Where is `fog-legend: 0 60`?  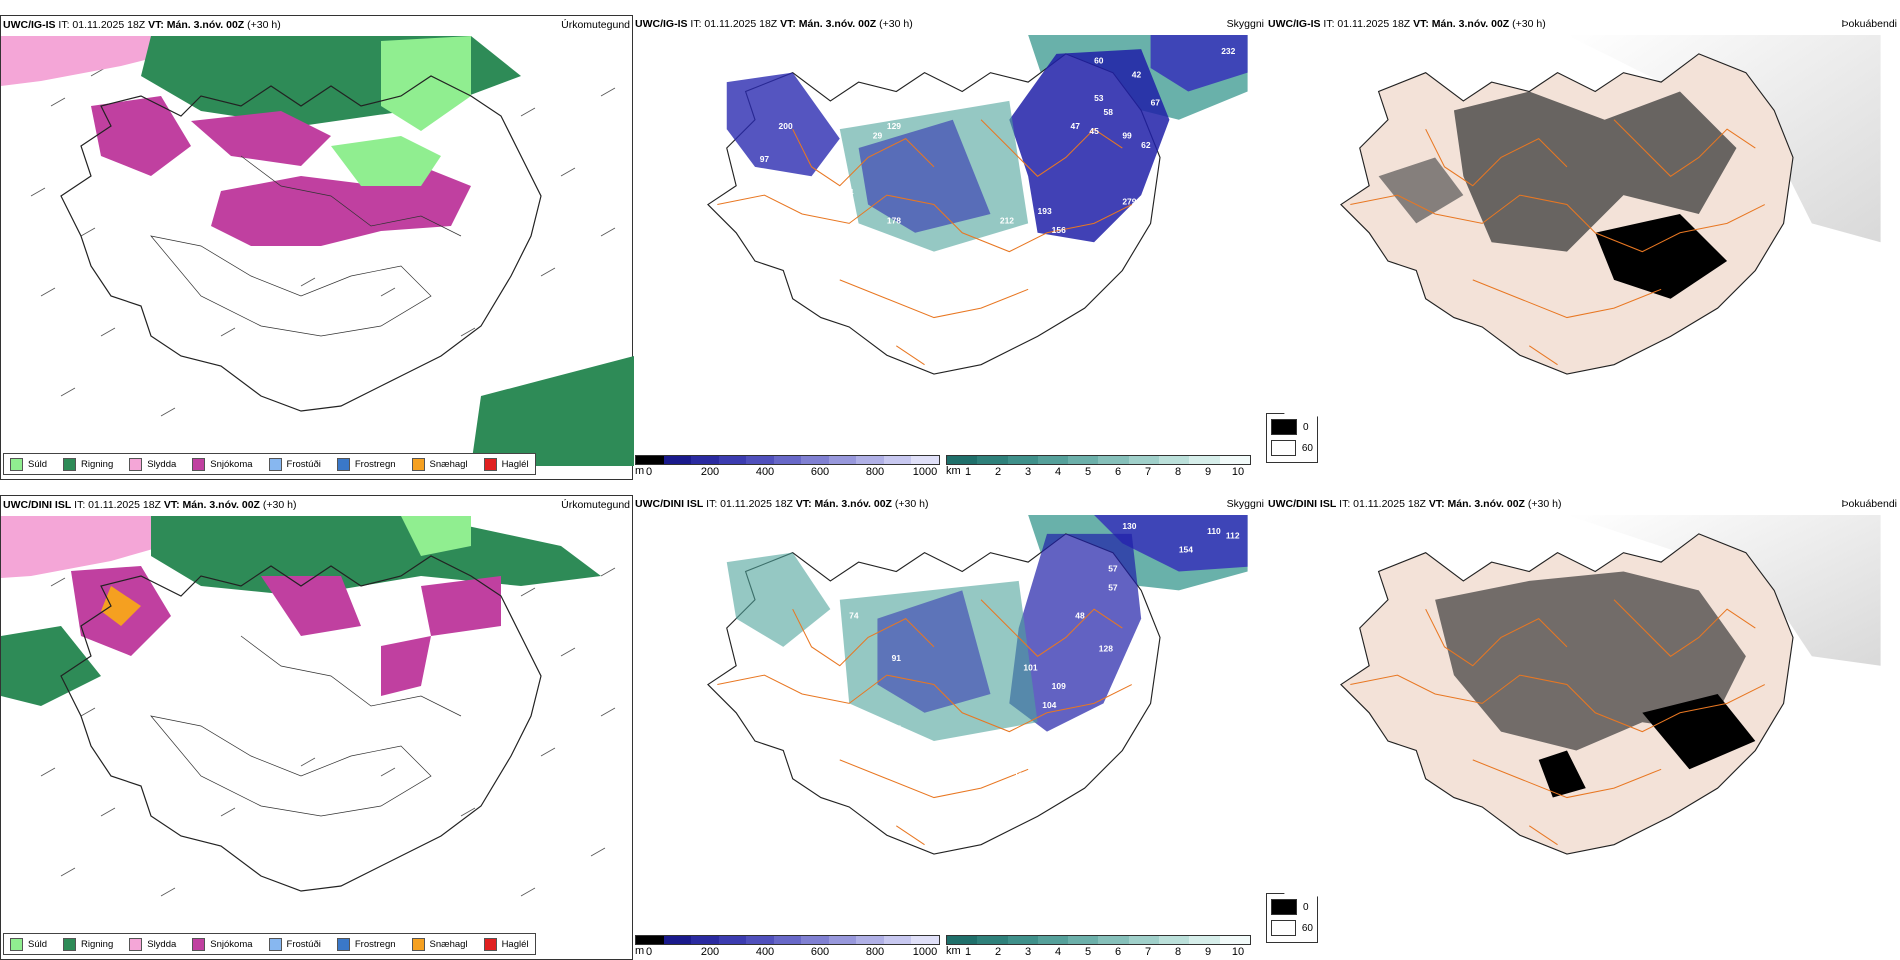 fog-legend: 0 60 is located at coordinates (1292, 918).